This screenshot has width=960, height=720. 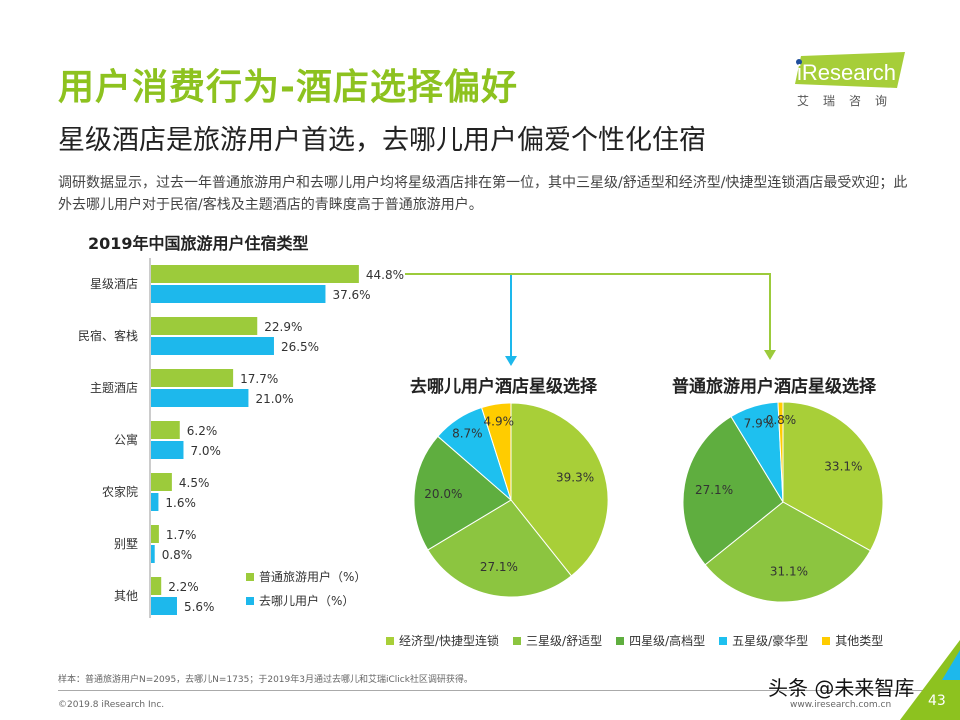 What do you see at coordinates (181, 535) in the screenshot?
I see `bar-value-label: 1.7%` at bounding box center [181, 535].